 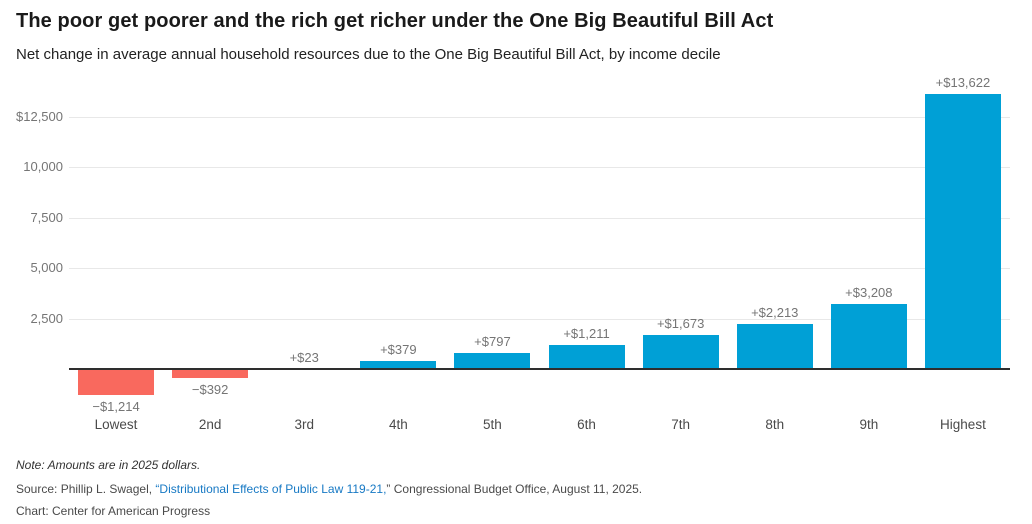 What do you see at coordinates (108, 465) in the screenshot?
I see `footer-note: Note: Amounts are in 2025 dollars.` at bounding box center [108, 465].